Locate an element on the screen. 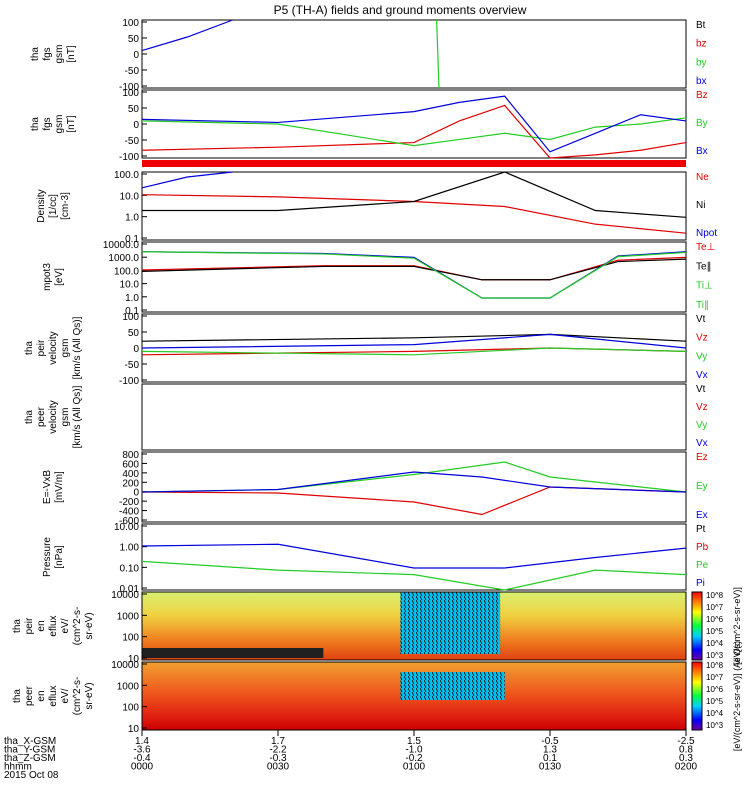  x-tick-label: 0130 is located at coordinates (550, 767).